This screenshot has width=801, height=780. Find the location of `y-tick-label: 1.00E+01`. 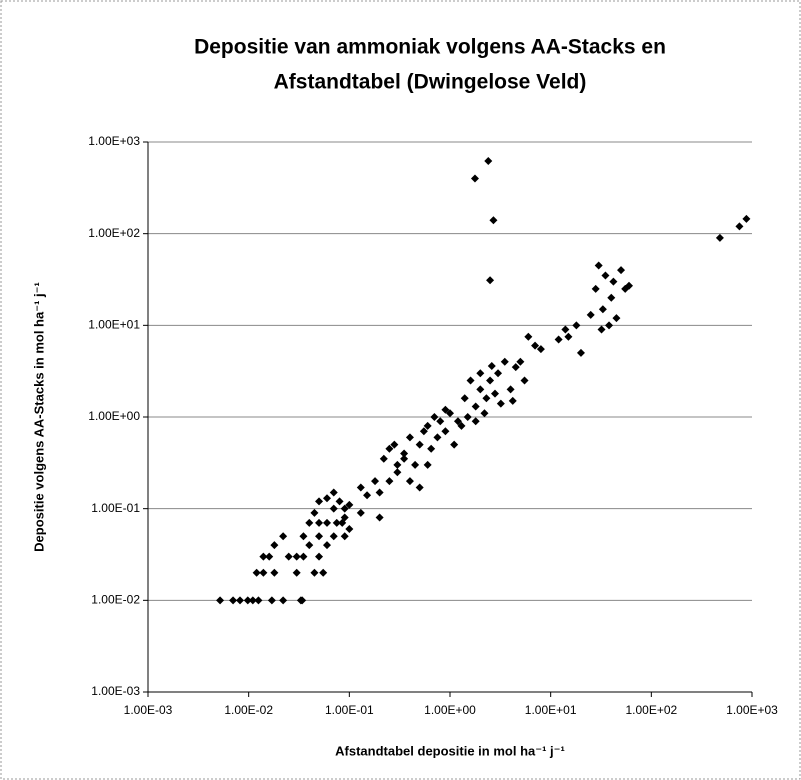

y-tick-label: 1.00E+01 is located at coordinates (114, 325).